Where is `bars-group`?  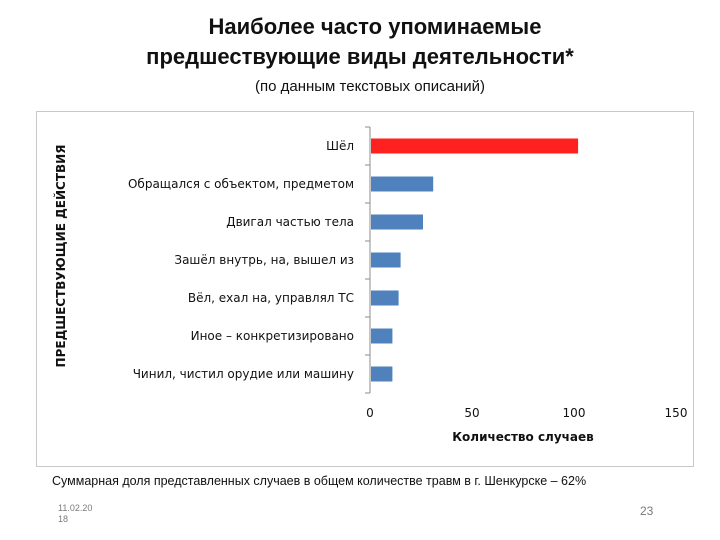 bars-group is located at coordinates (475, 260).